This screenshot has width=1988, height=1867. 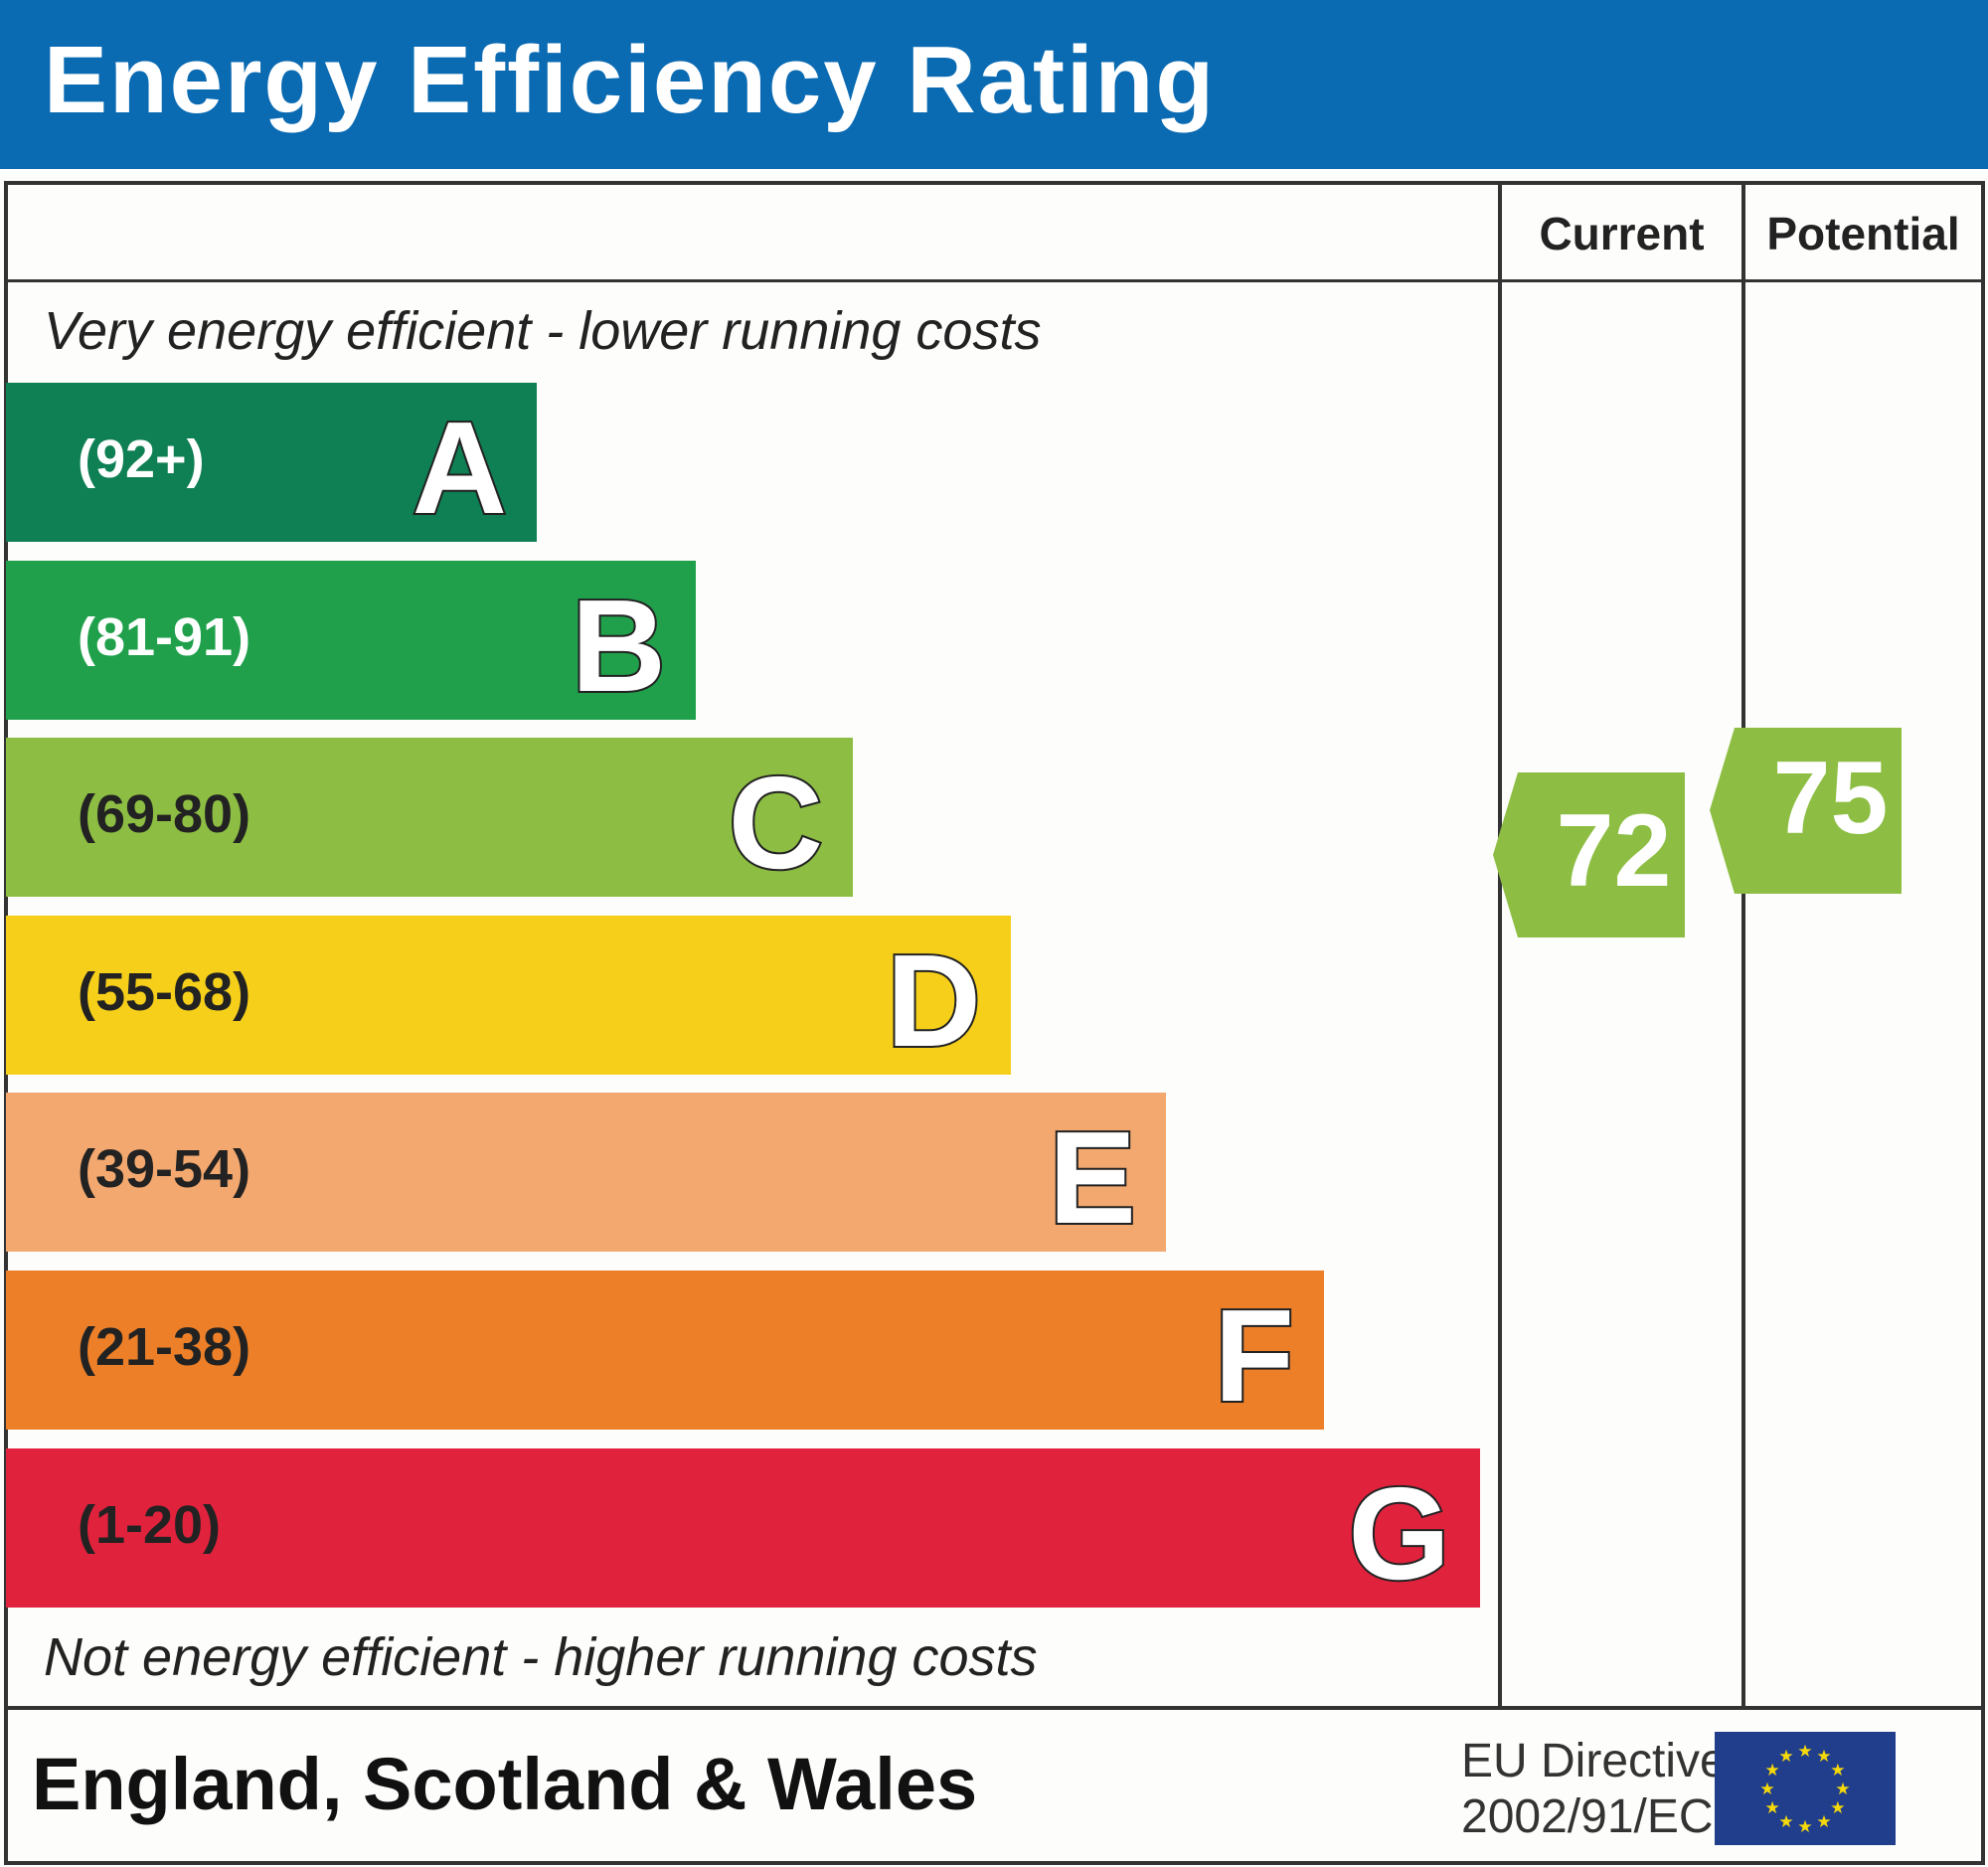 I want to click on band-letter: A, so click(x=460, y=468).